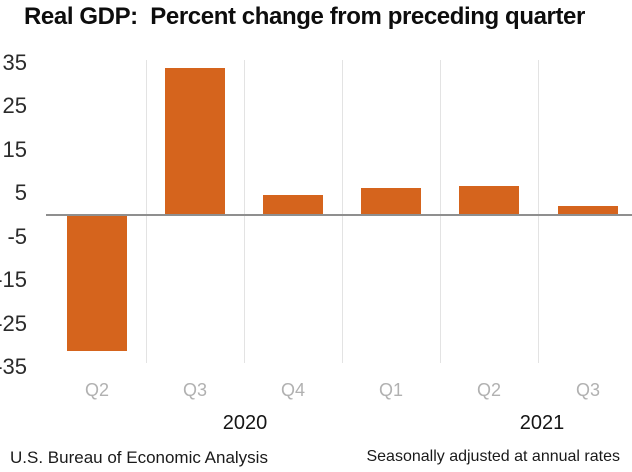  I want to click on x-axis-quarter-label: Q1, so click(390, 390).